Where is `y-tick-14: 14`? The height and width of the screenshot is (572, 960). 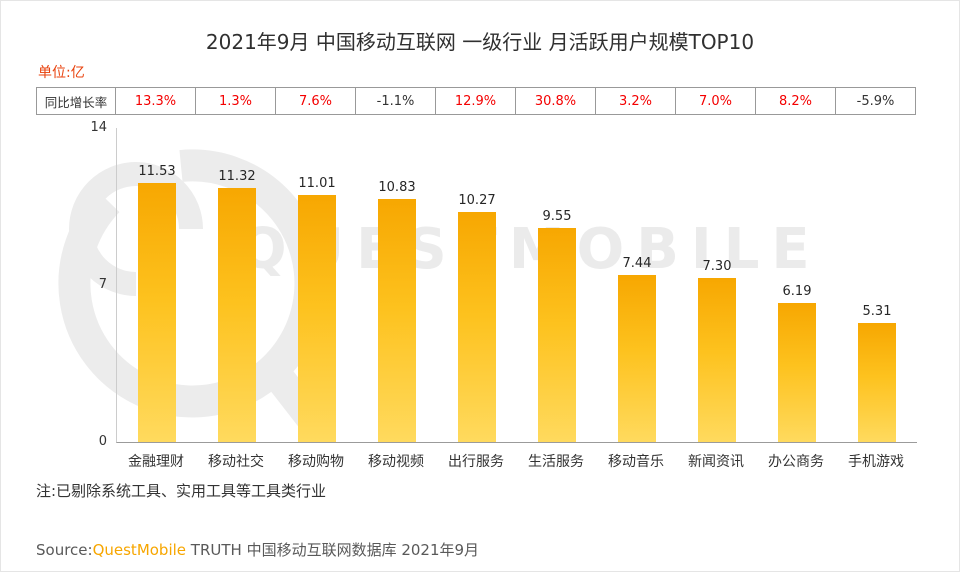
y-tick-14: 14 is located at coordinates (98, 127).